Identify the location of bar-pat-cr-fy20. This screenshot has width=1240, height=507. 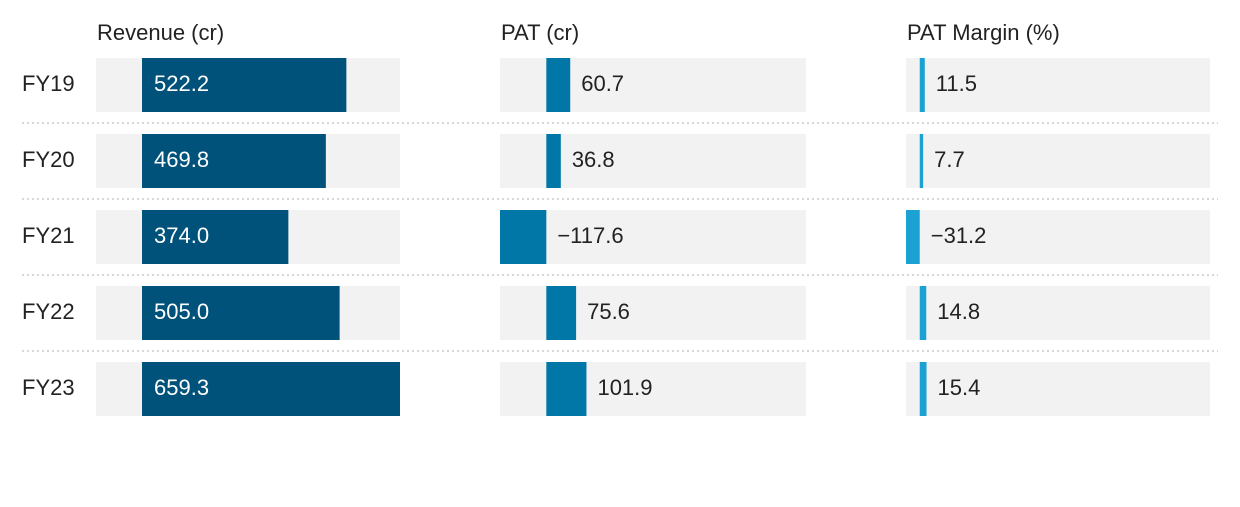
(553, 161).